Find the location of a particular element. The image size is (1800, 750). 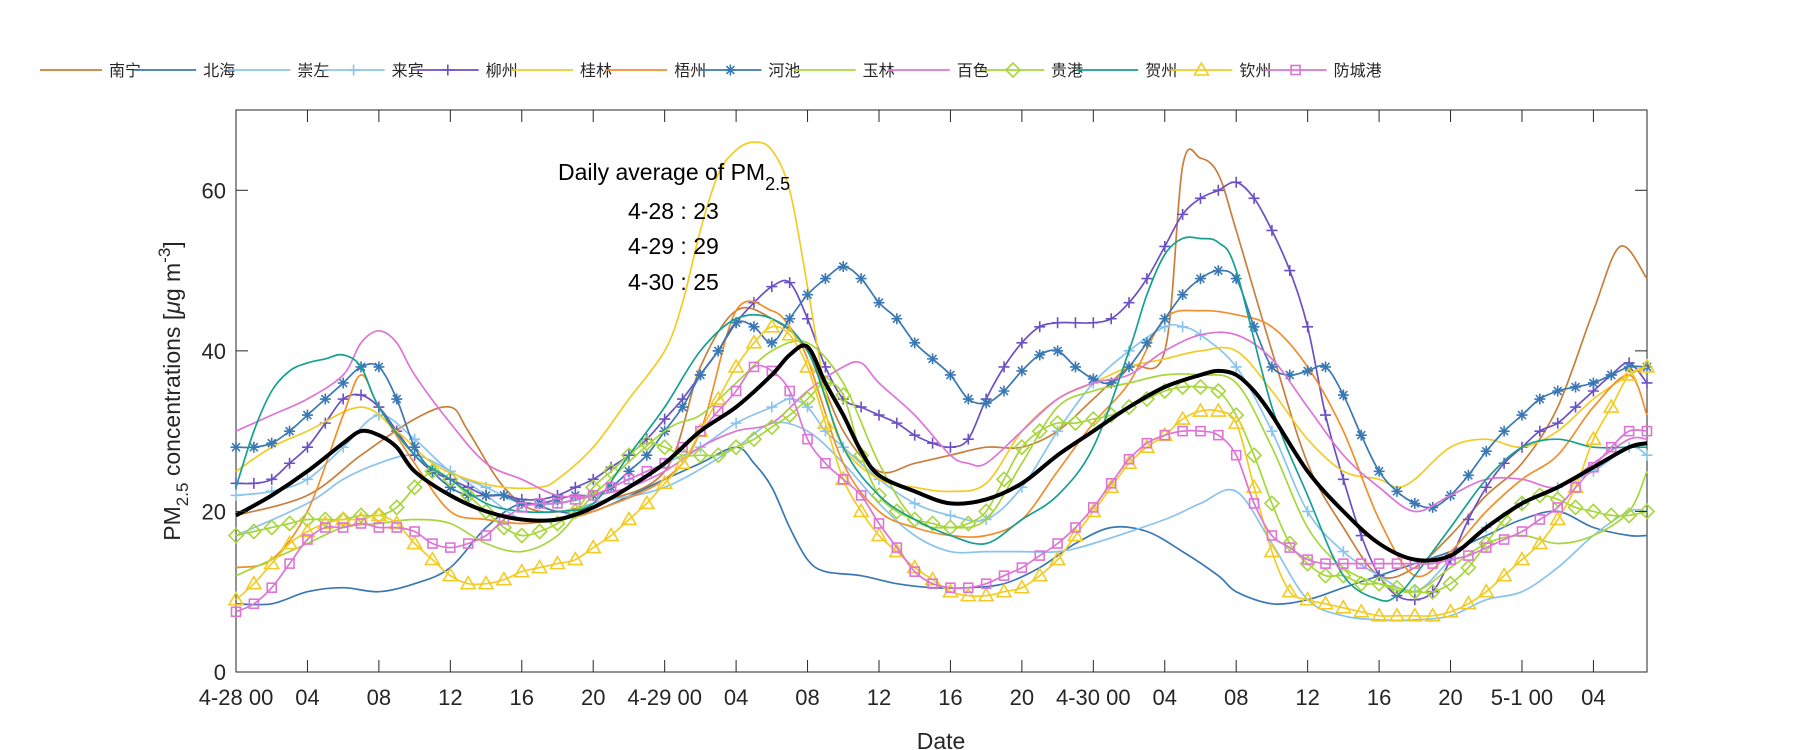

x-tick-label: 20 is located at coordinates (1450, 697).